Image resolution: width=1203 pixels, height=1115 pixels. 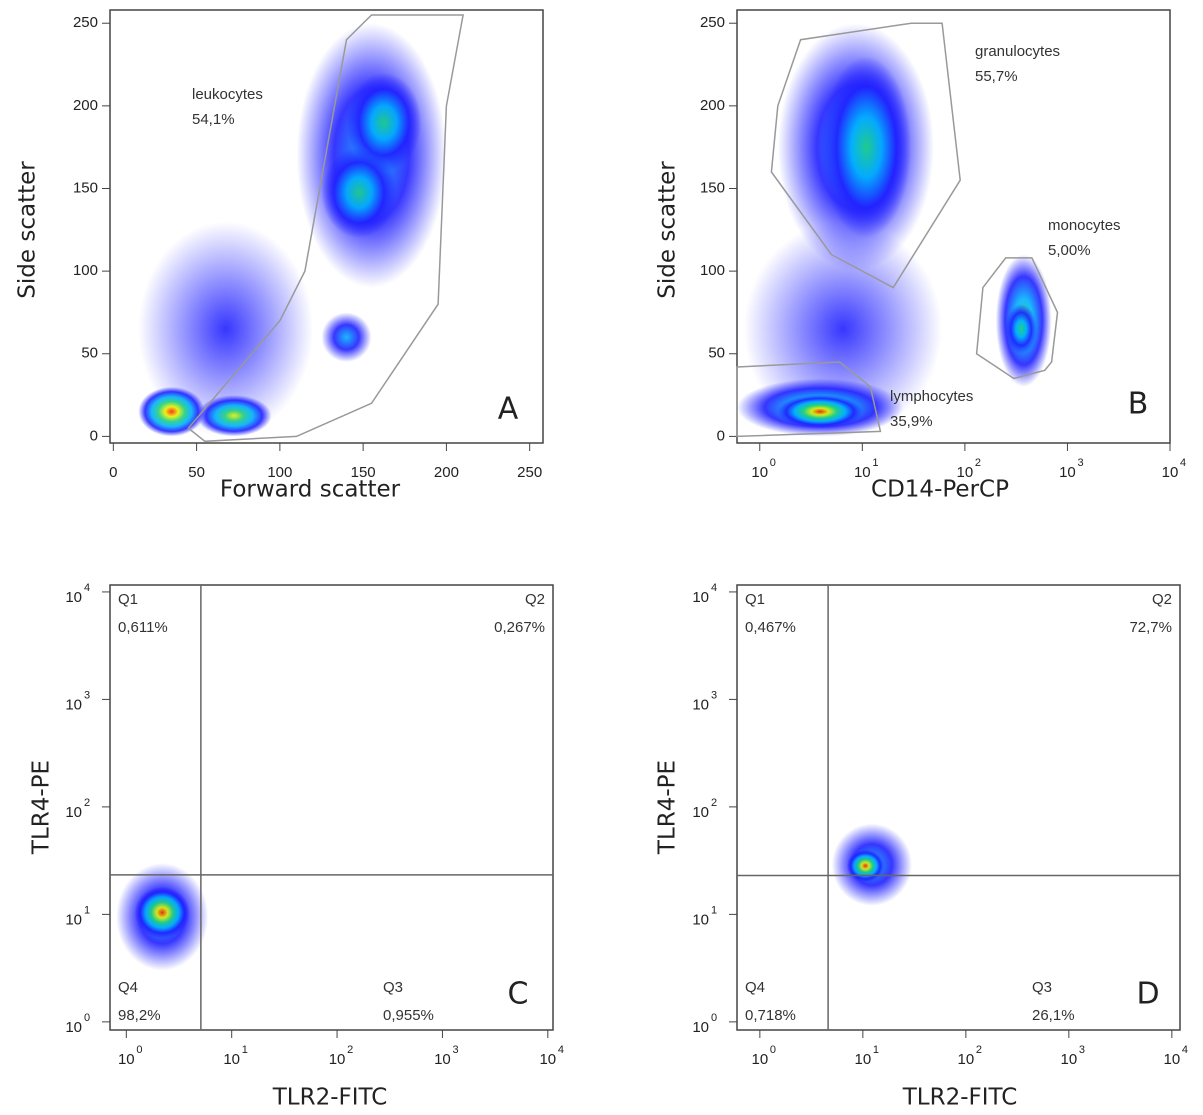 What do you see at coordinates (1069, 250) in the screenshot?
I see `gate-value: 5,00%` at bounding box center [1069, 250].